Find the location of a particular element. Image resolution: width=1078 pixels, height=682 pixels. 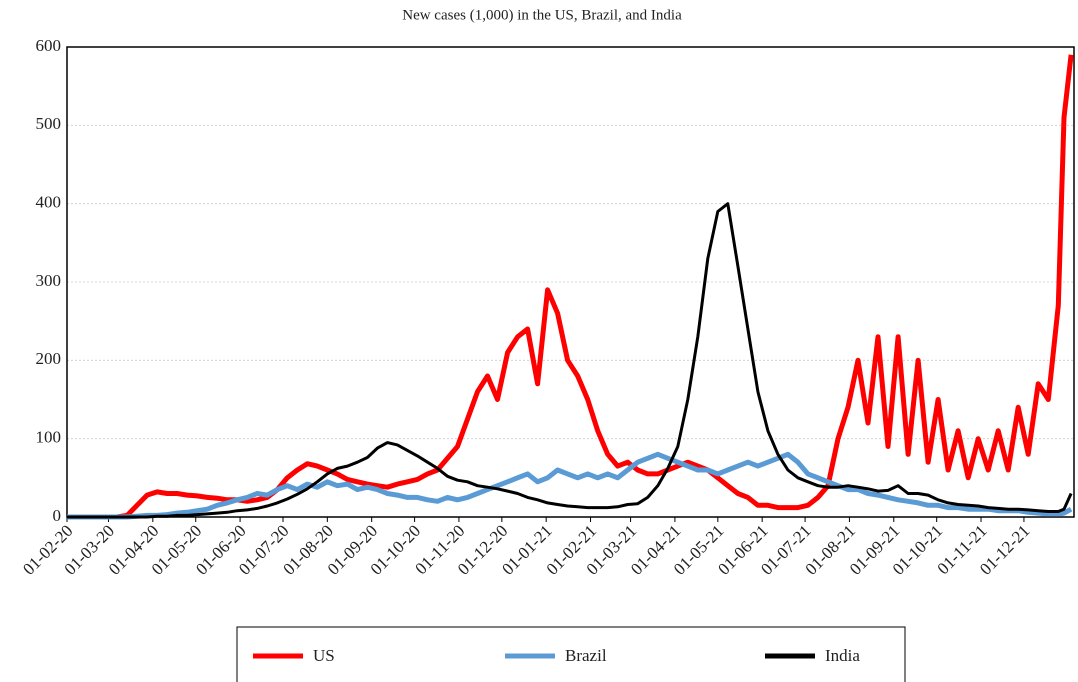

y-tick-label: 300 is located at coordinates (49, 280).